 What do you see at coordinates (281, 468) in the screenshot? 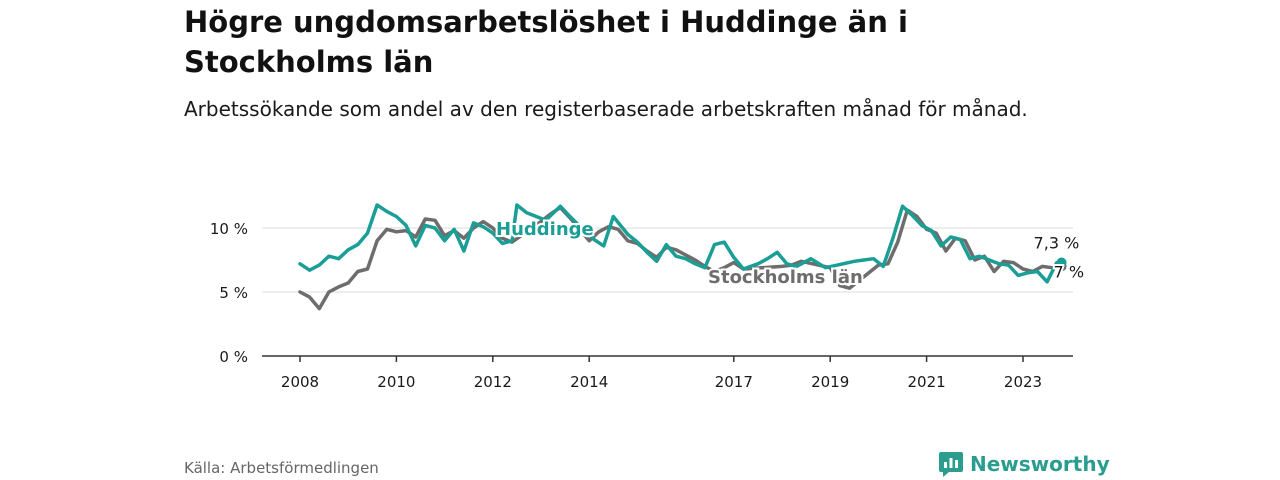
I see `source-note: Källa: Arbetsförmedlingen` at bounding box center [281, 468].